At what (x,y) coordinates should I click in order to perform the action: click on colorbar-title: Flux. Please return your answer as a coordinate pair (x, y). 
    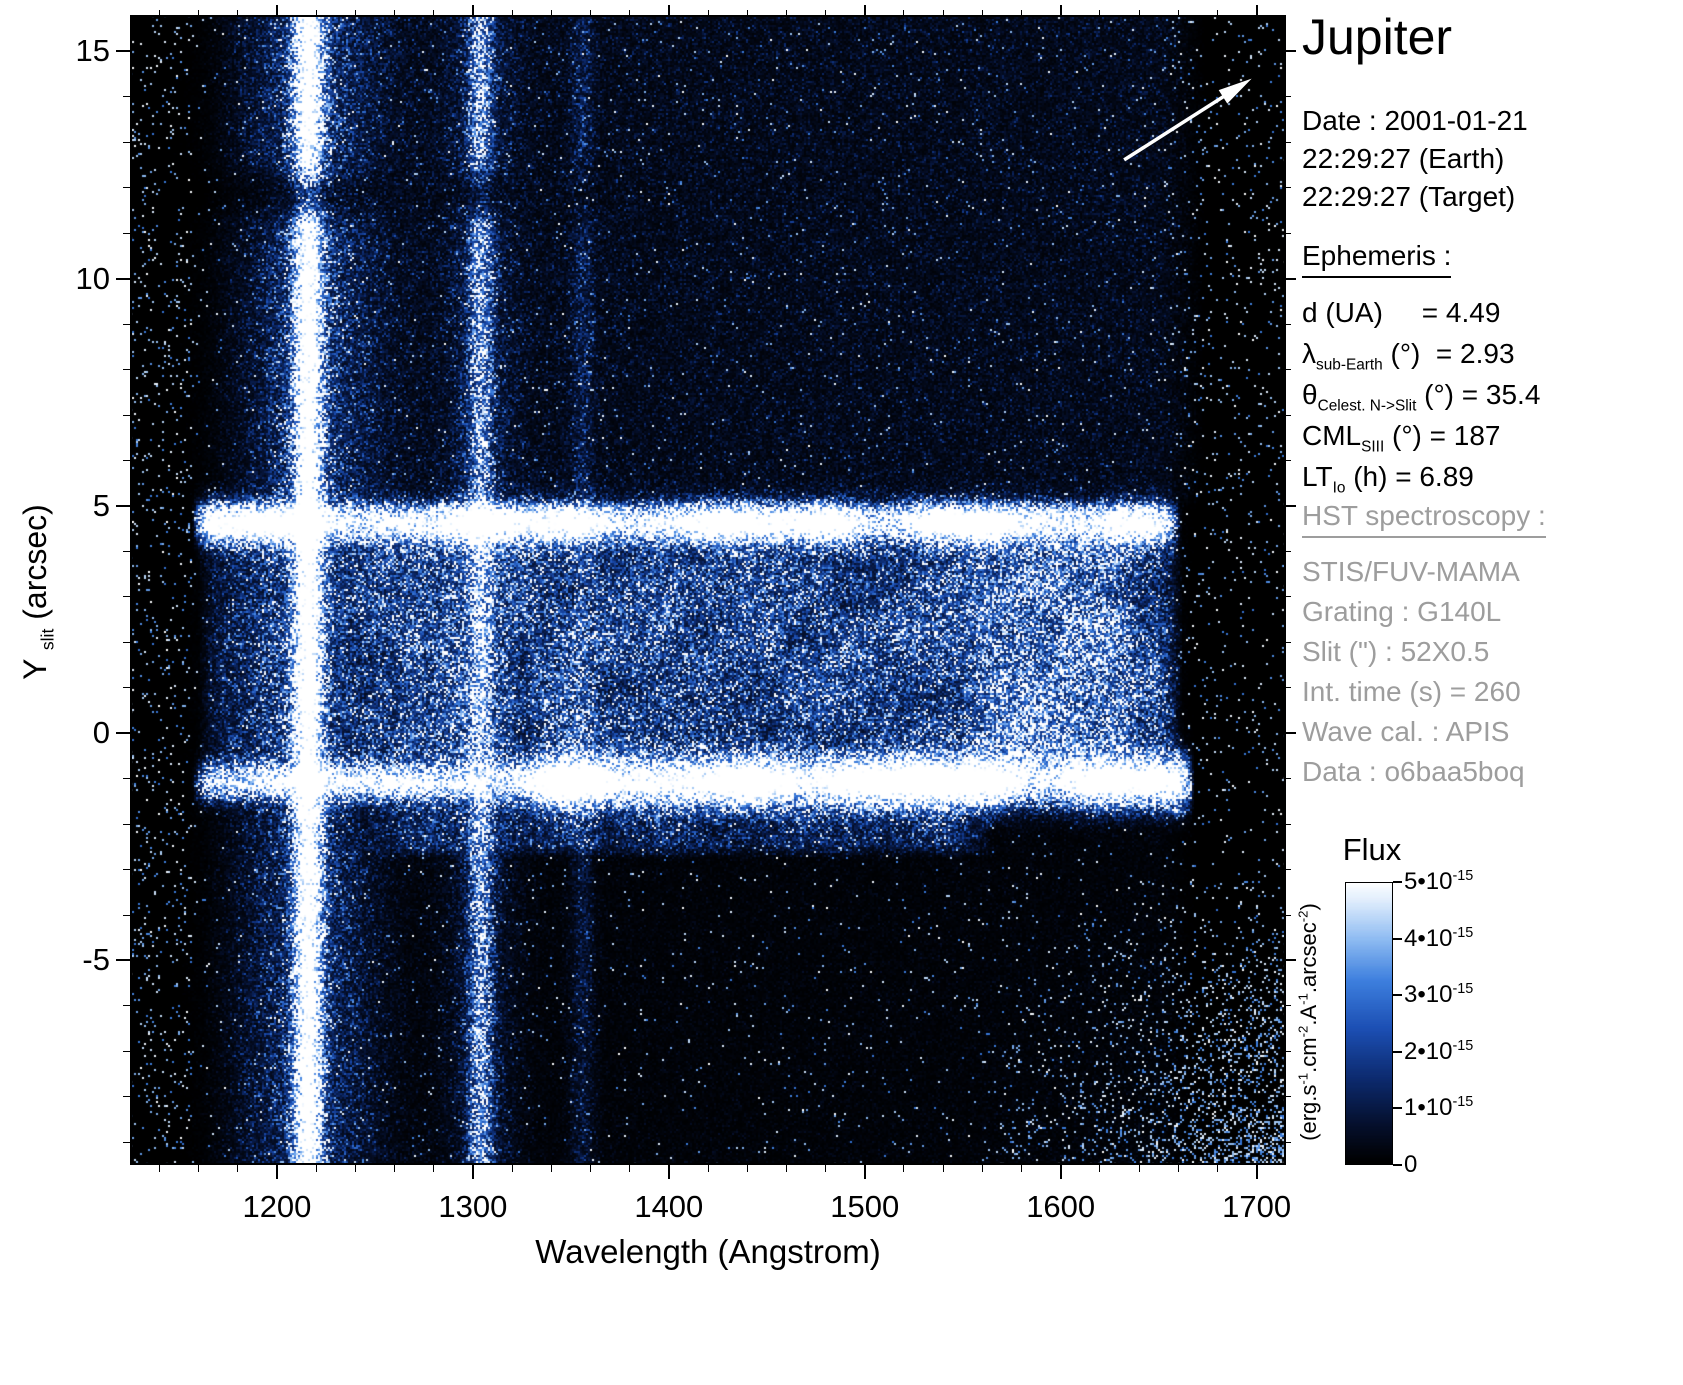
    Looking at the image, I should click on (1372, 849).